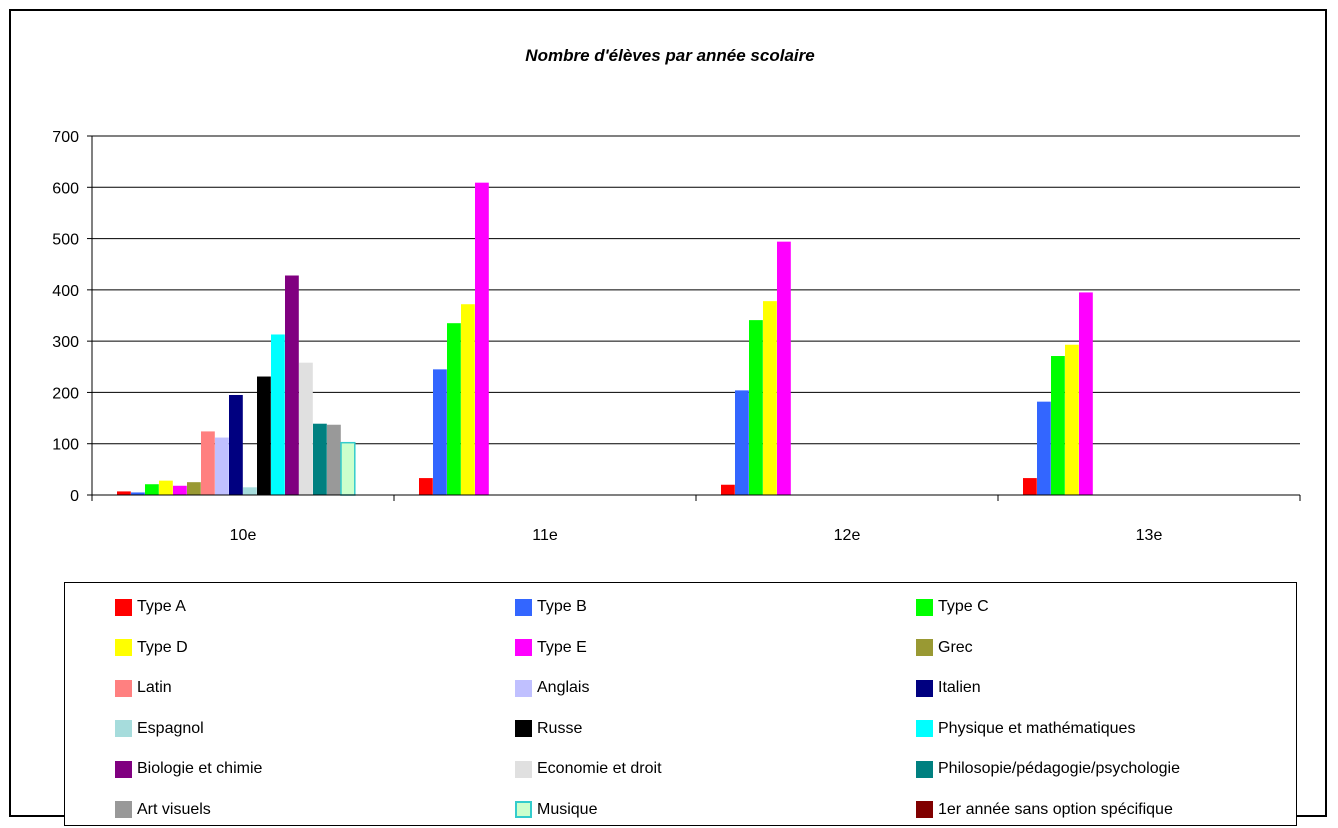 This screenshot has width=1338, height=828. I want to click on y-tick-label: 0, so click(74, 496).